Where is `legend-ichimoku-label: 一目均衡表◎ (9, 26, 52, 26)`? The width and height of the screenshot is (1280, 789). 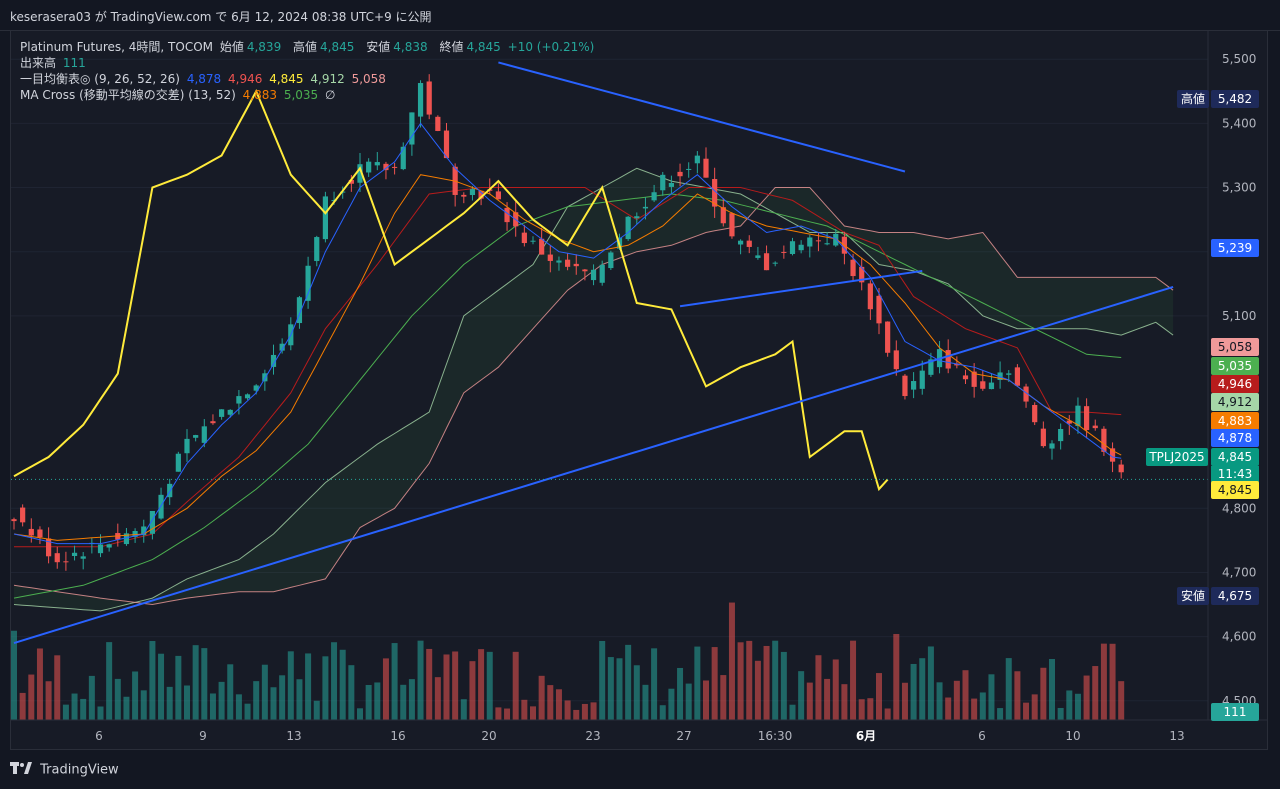
legend-ichimoku-label: 一目均衡表◎ (9, 26, 52, 26) is located at coordinates (100, 79).